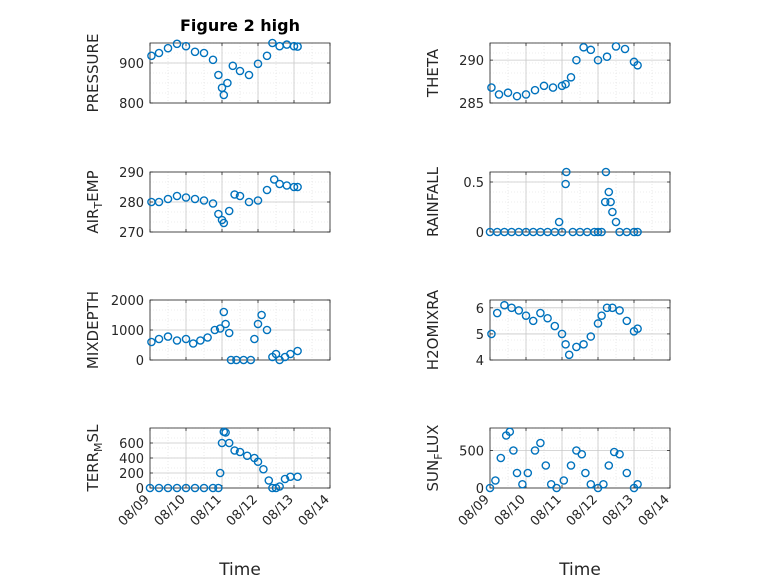  Describe the element at coordinates (433, 329) in the screenshot. I see `y-axis-label: H2OMIXRA` at that location.